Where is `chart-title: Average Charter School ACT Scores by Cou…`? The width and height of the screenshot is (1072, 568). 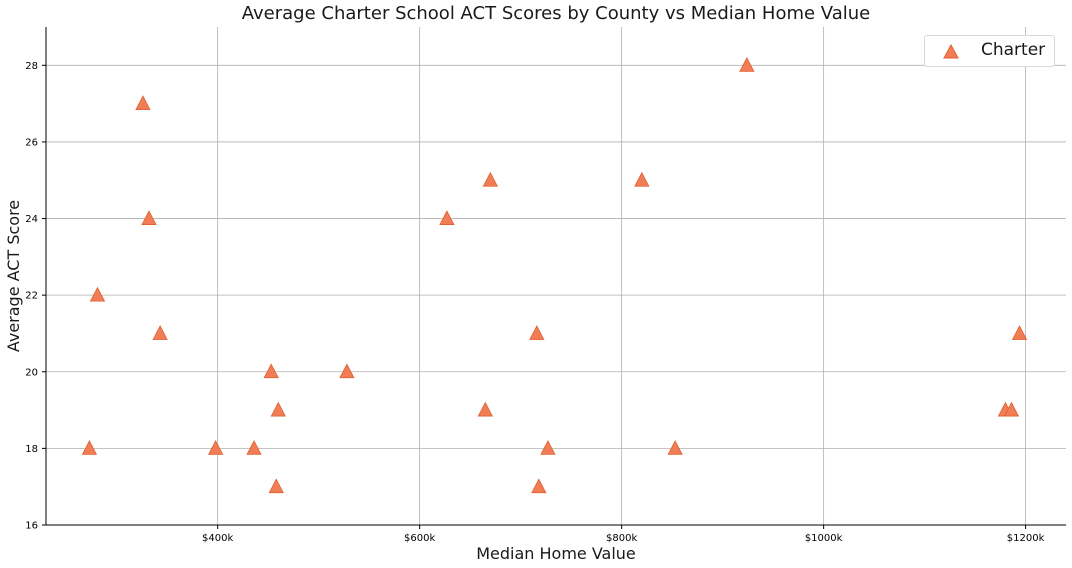
chart-title: Average Charter School ACT Scores by Cou… is located at coordinates (556, 13).